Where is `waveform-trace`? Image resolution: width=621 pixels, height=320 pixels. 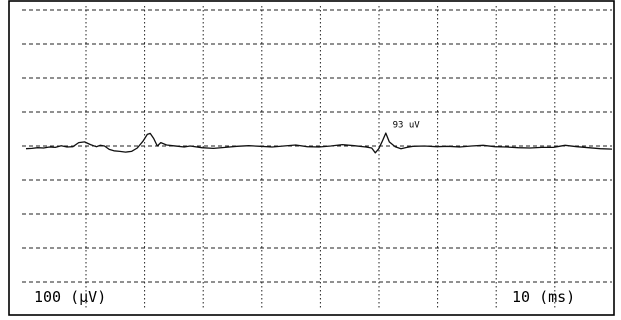 waveform-trace is located at coordinates (319, 143).